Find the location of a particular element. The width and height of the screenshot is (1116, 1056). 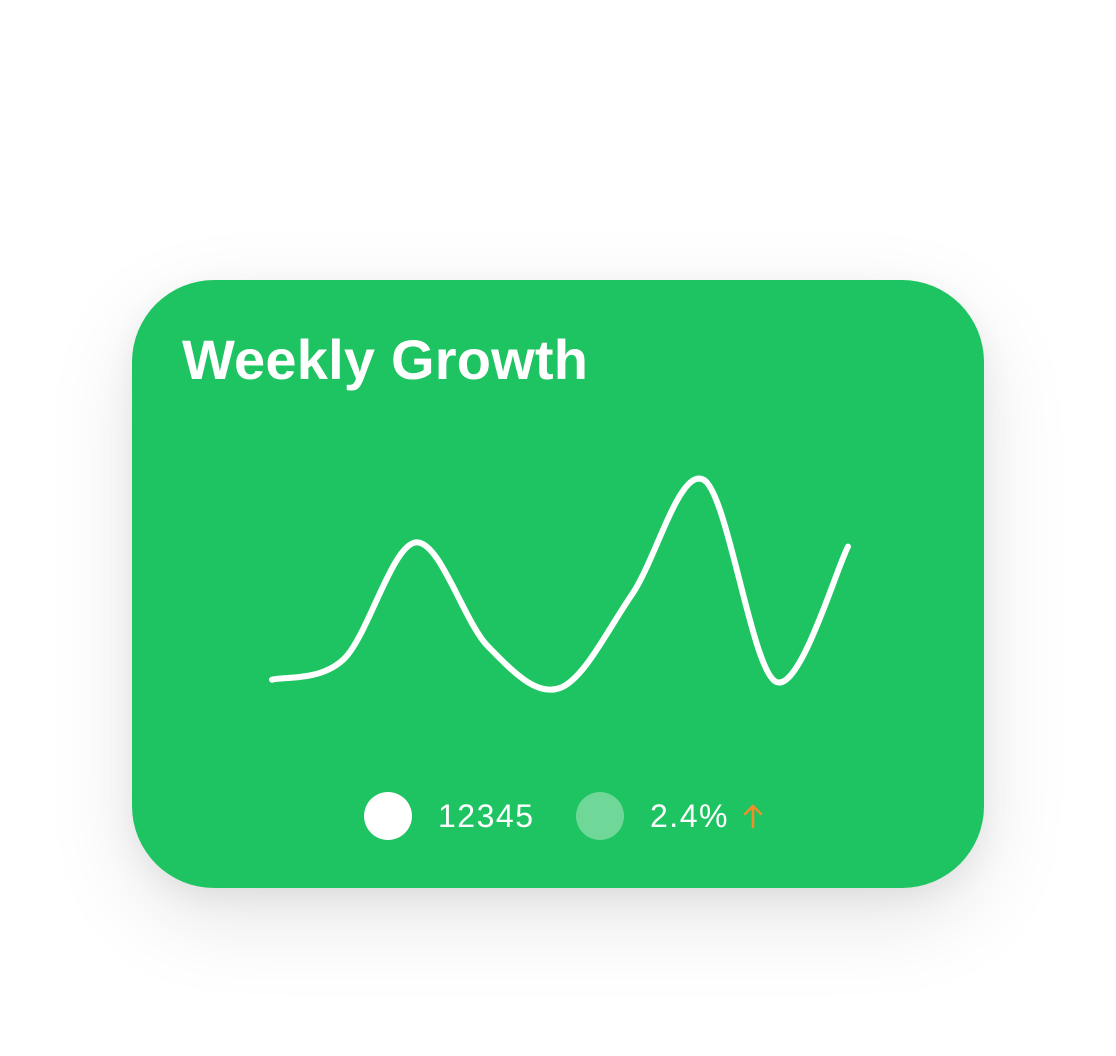

card-title: Weekly Growth is located at coordinates (385, 359).